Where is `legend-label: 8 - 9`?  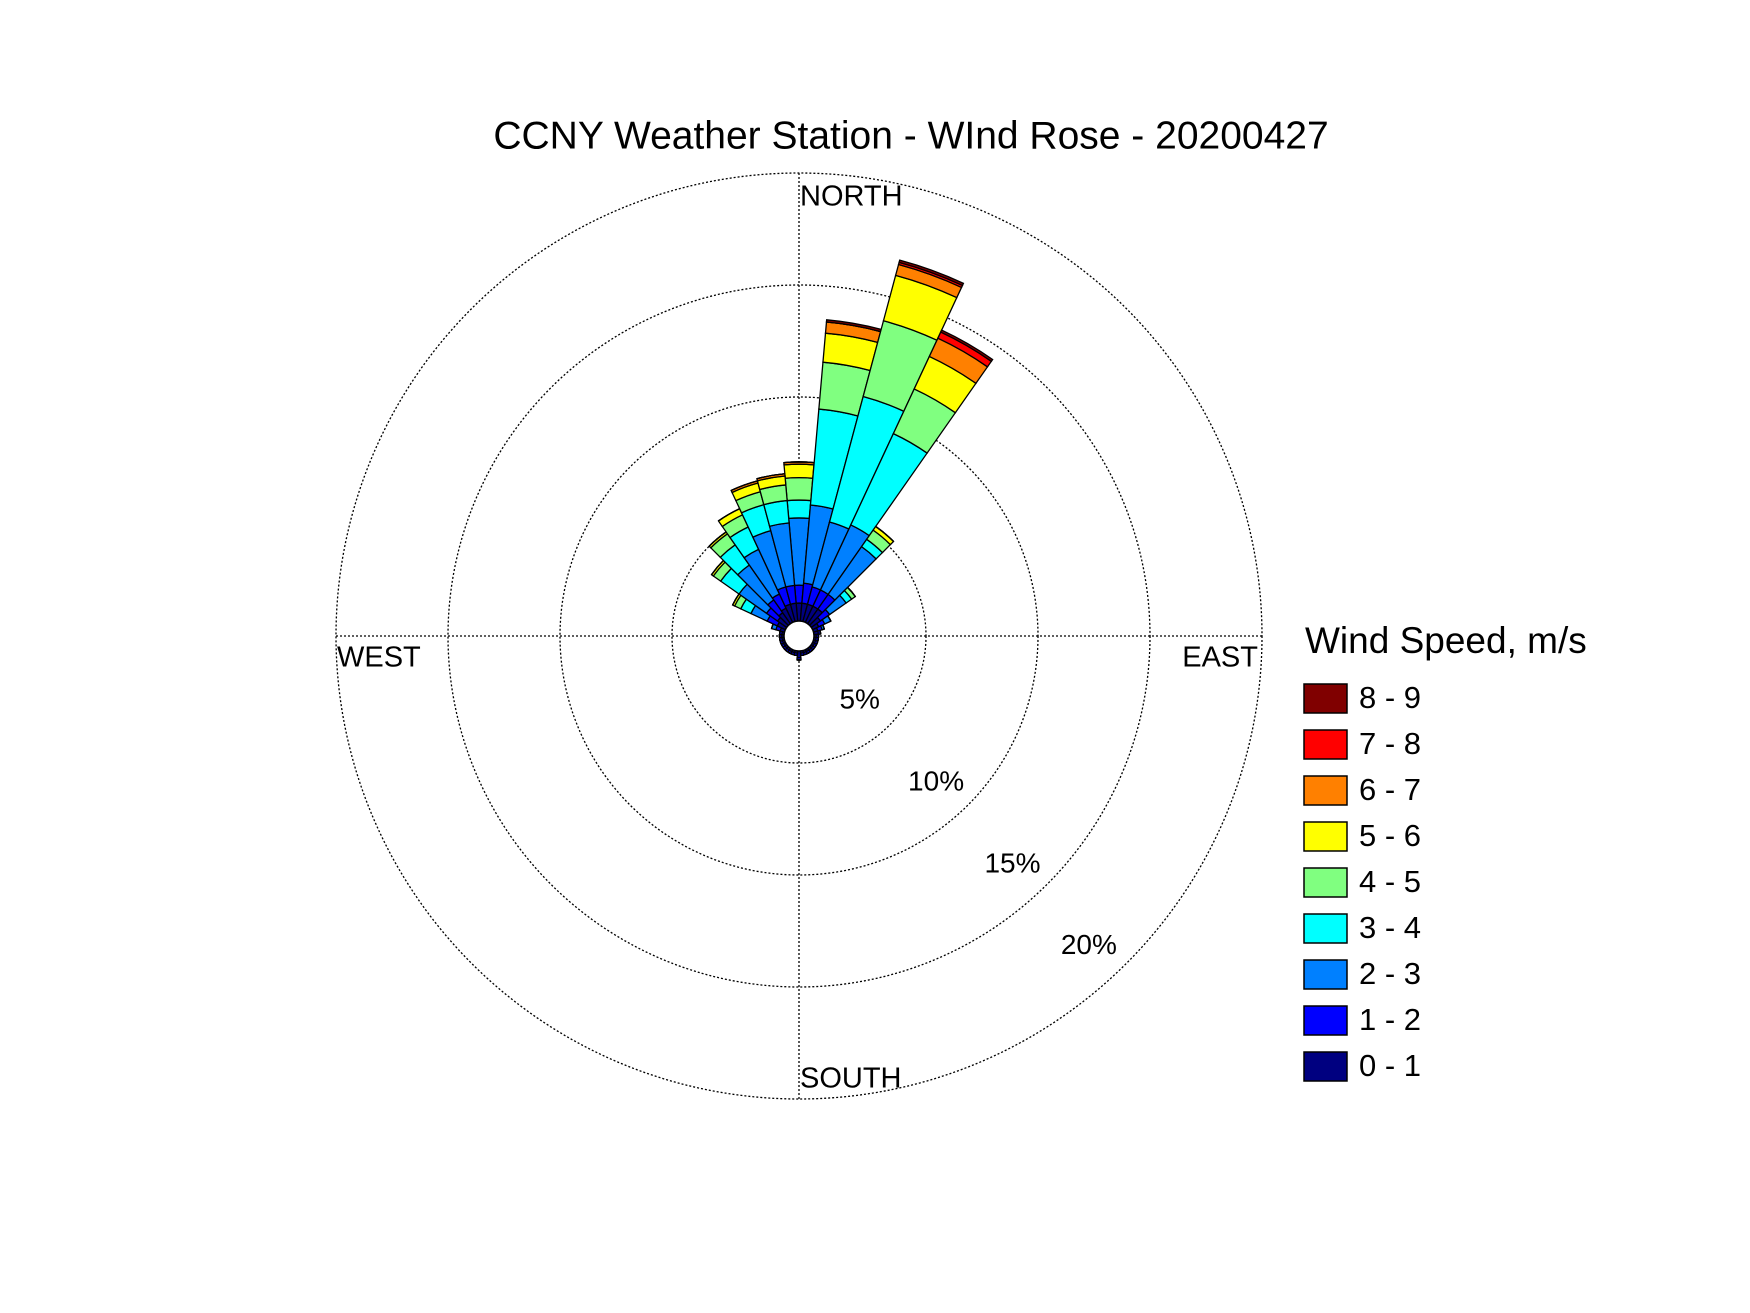
legend-label: 8 - 9 is located at coordinates (1390, 697).